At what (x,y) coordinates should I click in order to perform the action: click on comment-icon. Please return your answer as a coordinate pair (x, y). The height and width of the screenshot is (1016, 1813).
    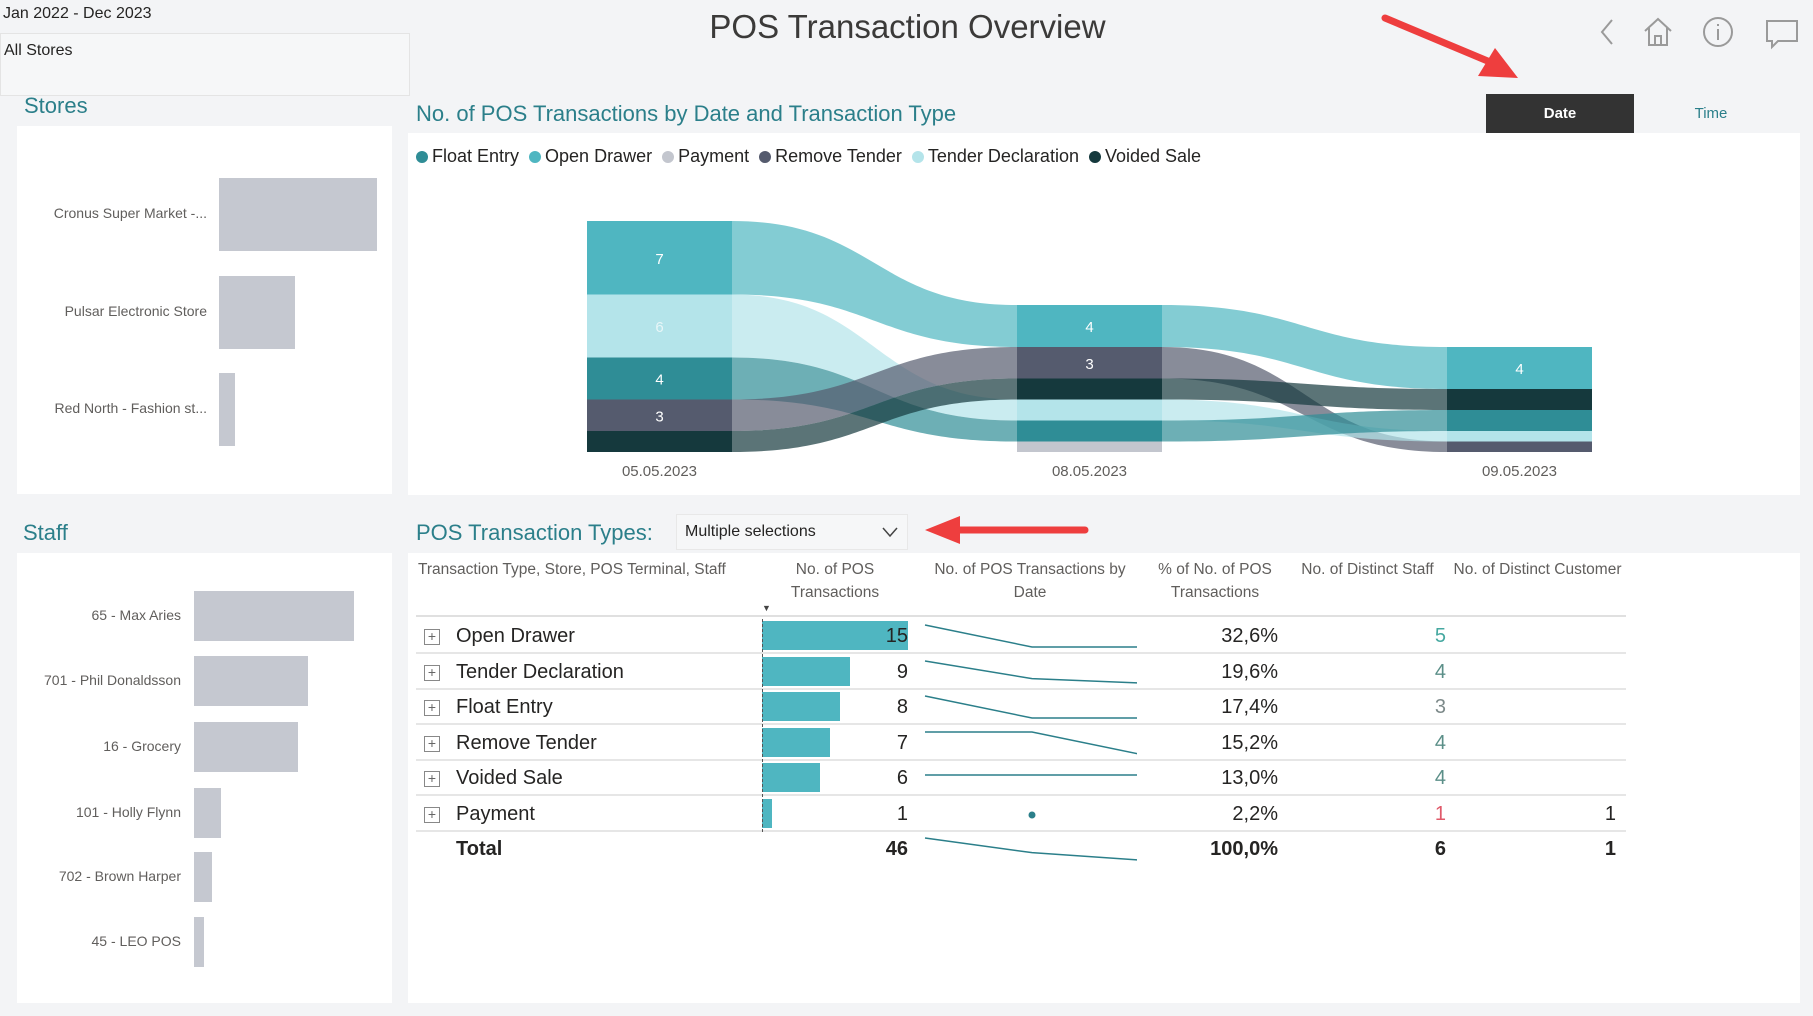
    Looking at the image, I should click on (1782, 32).